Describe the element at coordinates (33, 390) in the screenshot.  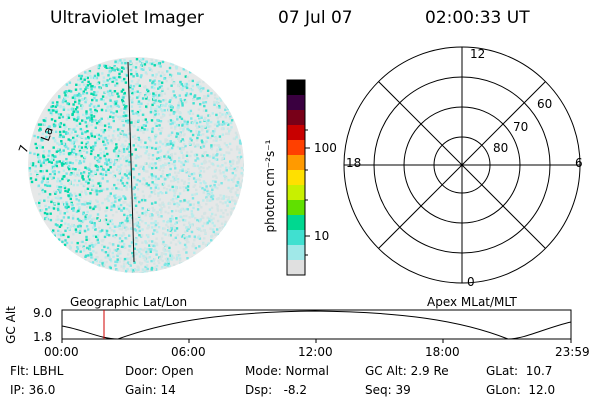
I see `footer-ip: IP: 36.0` at that location.